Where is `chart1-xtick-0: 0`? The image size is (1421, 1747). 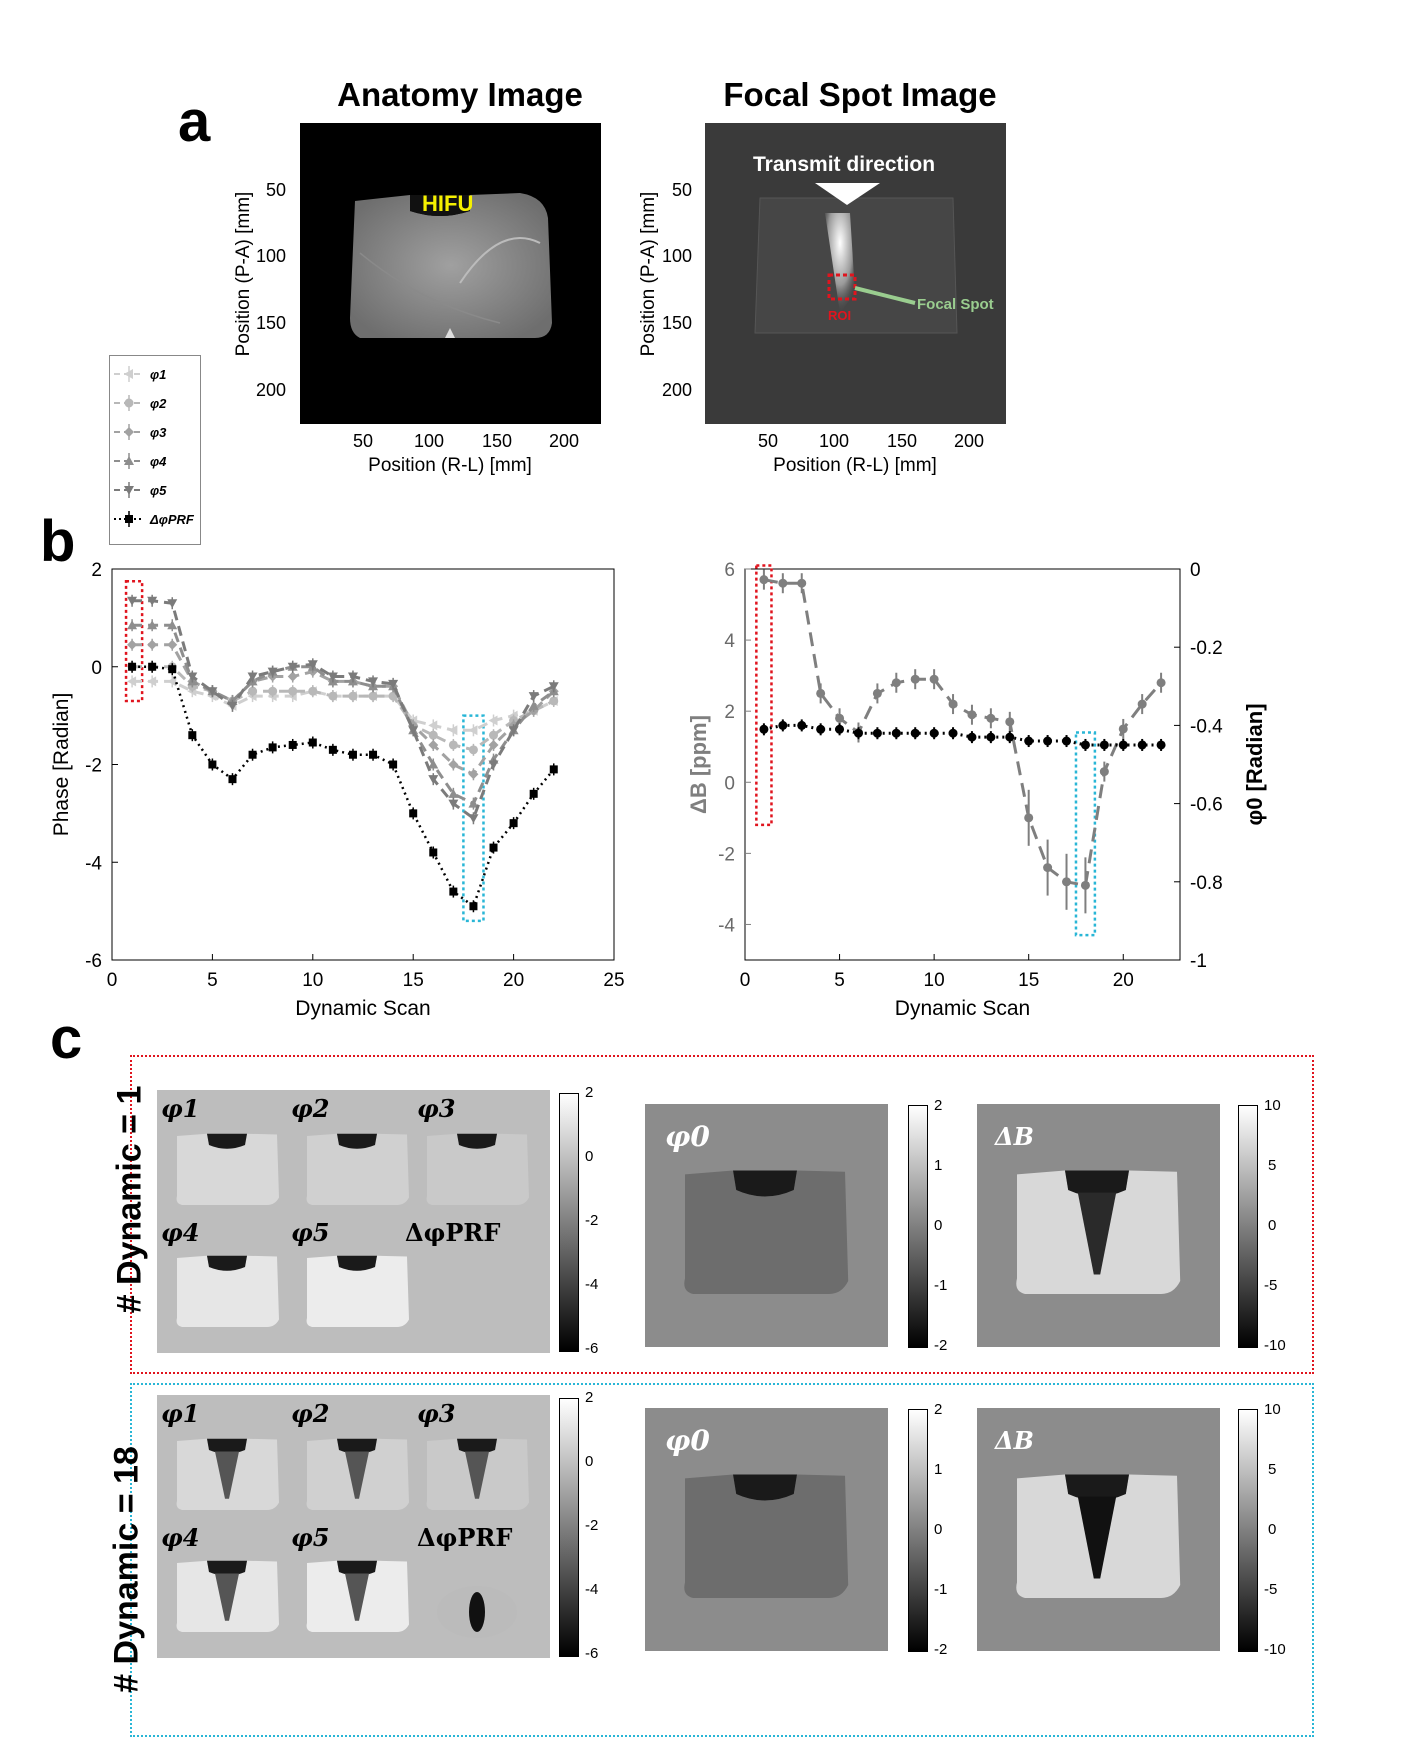
chart1-xtick-0: 0 is located at coordinates (112, 980).